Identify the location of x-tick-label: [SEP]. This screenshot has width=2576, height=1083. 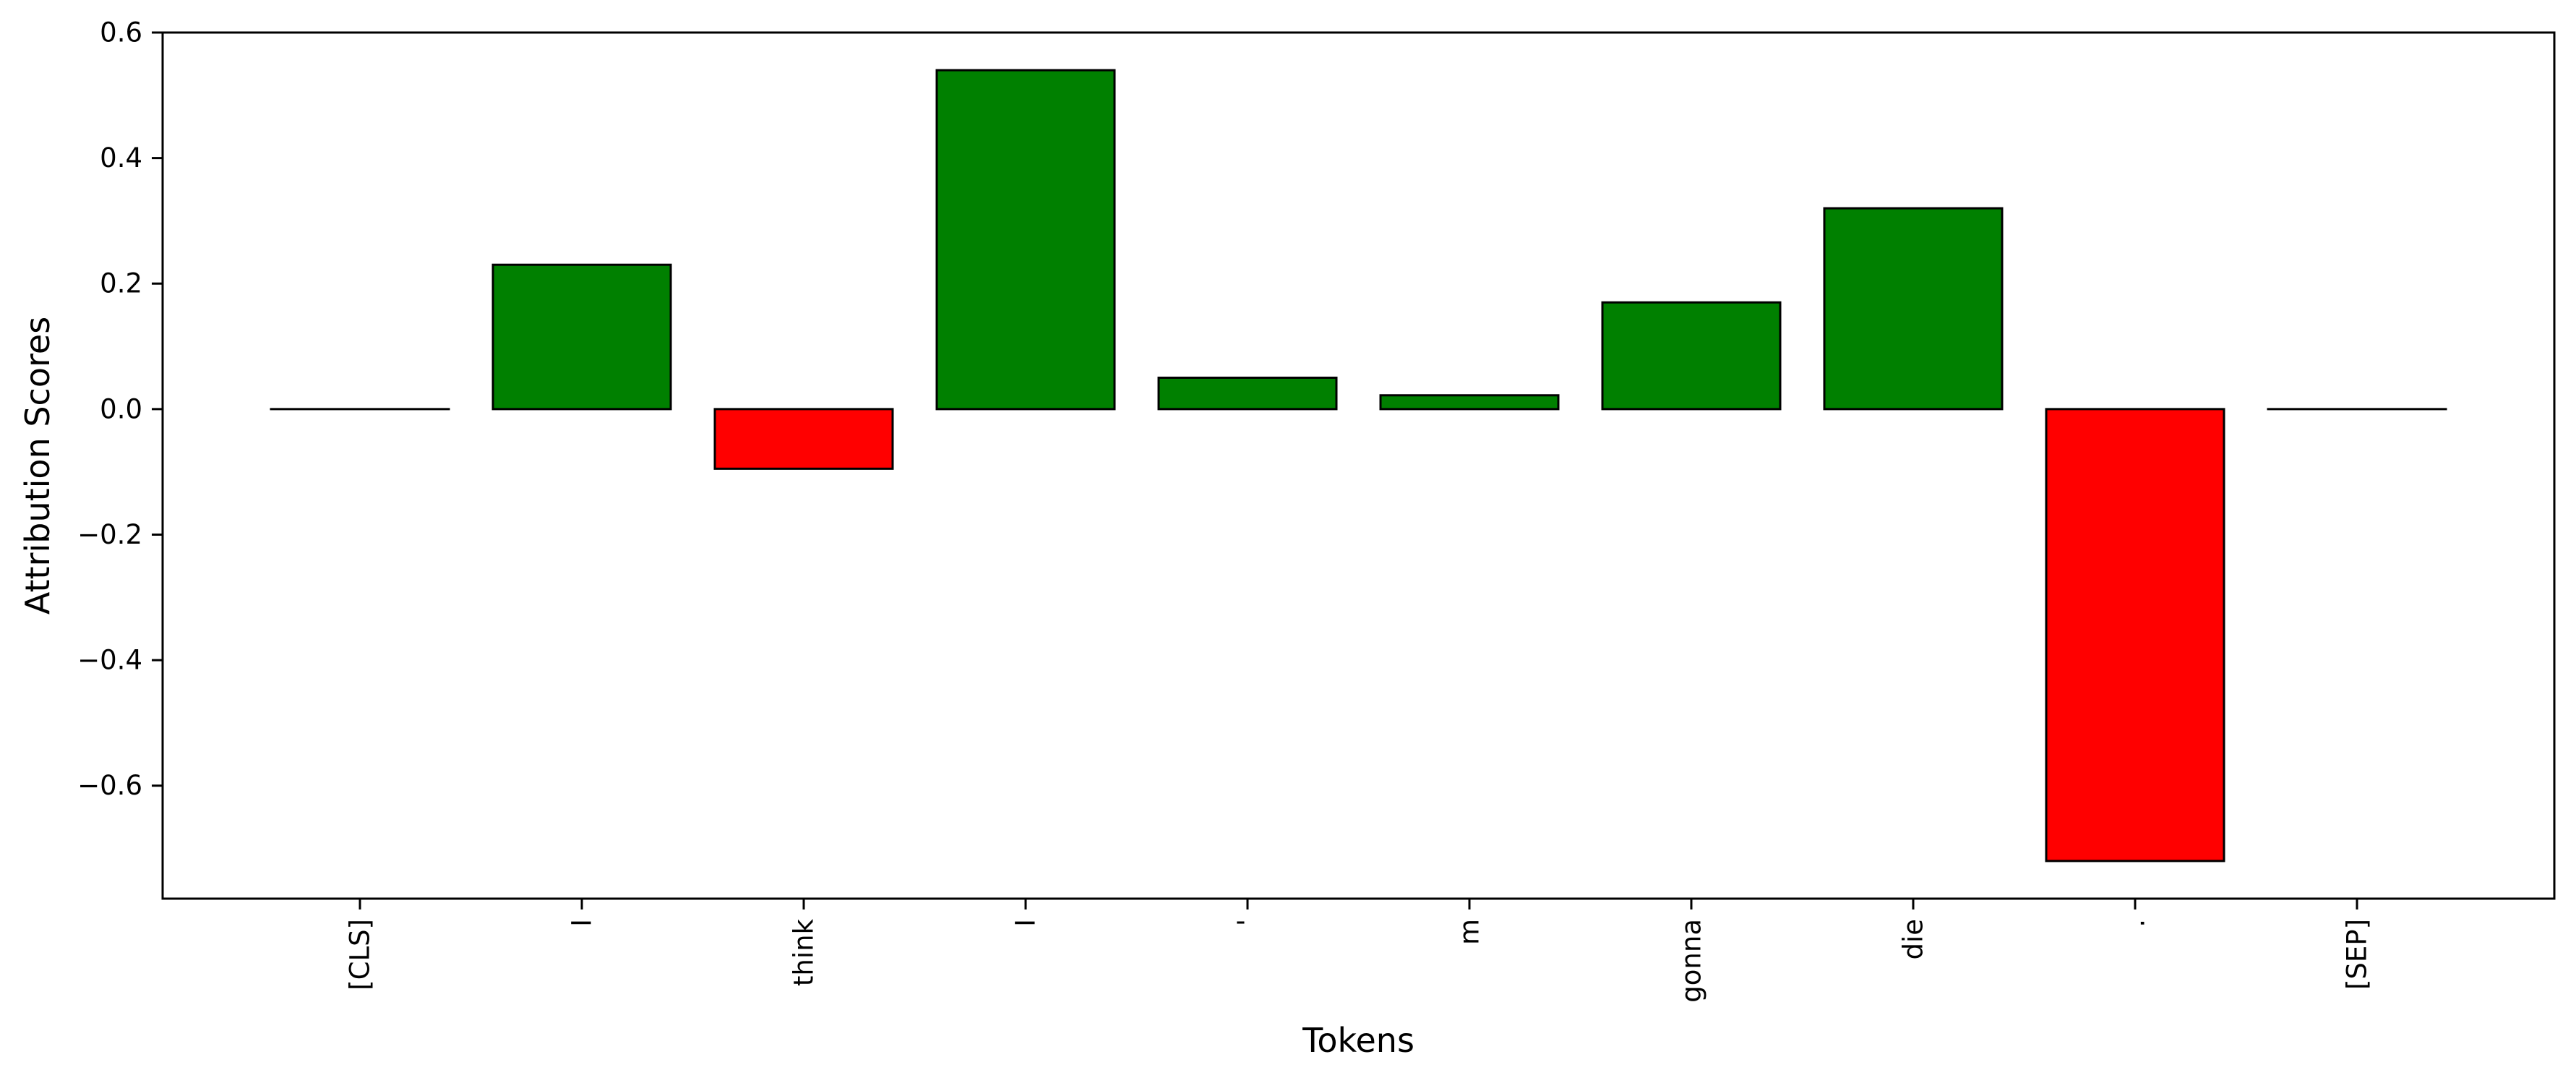
(2358, 954).